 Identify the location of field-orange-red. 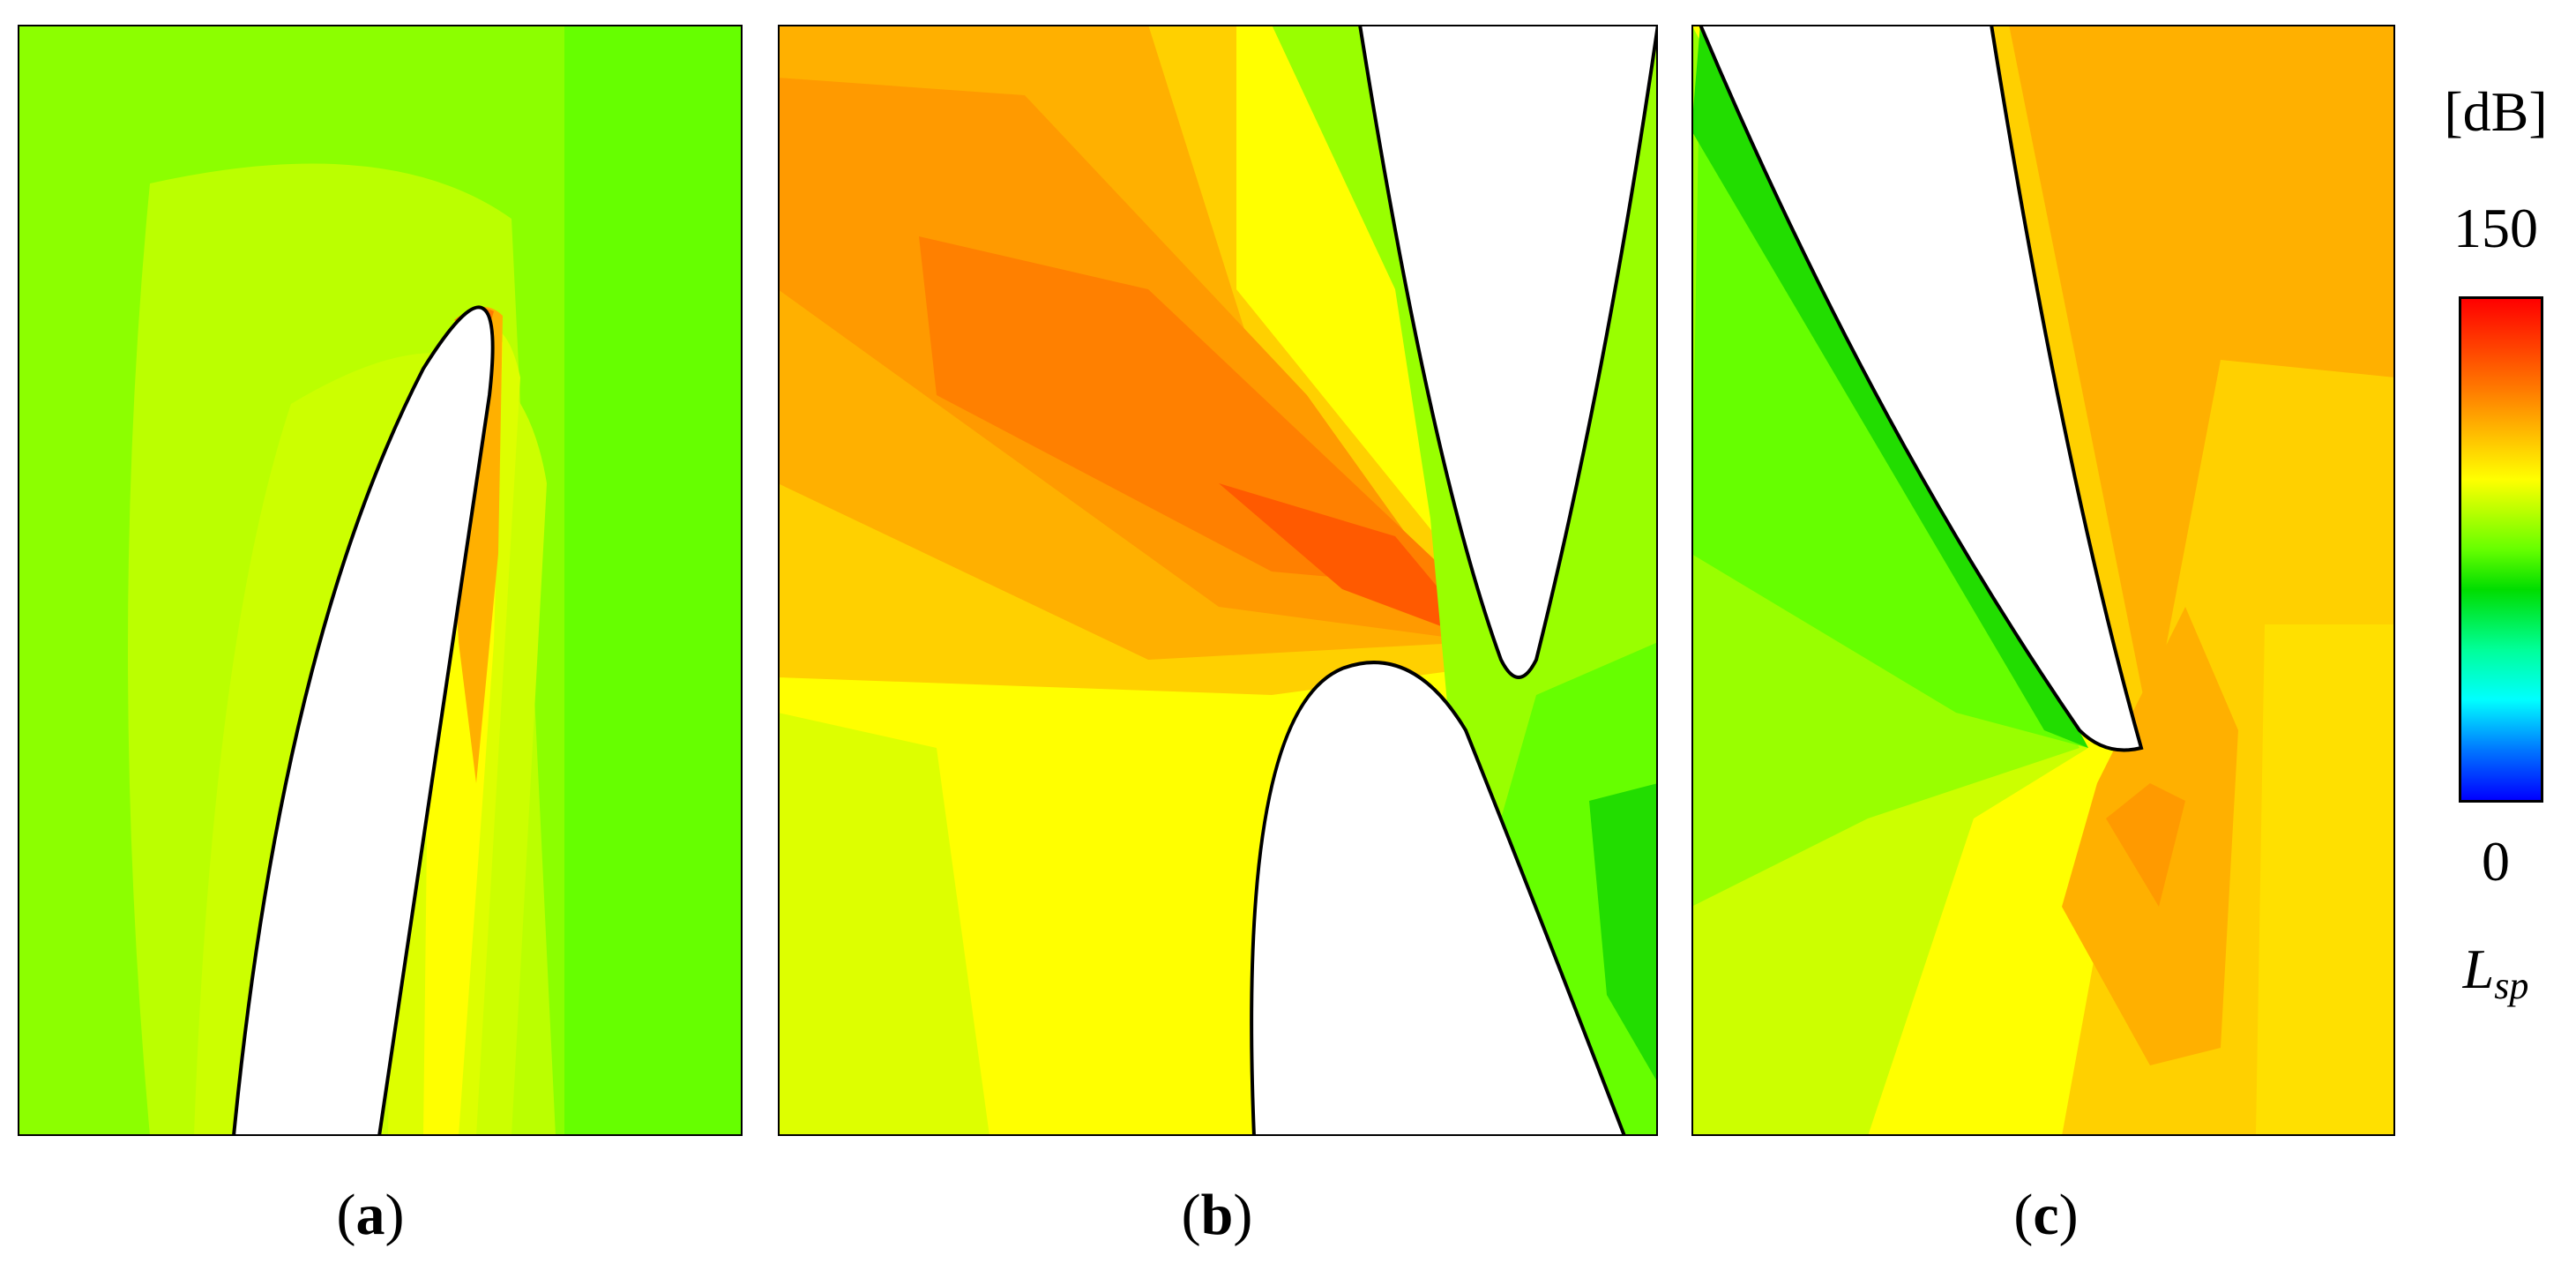
(1192, 412).